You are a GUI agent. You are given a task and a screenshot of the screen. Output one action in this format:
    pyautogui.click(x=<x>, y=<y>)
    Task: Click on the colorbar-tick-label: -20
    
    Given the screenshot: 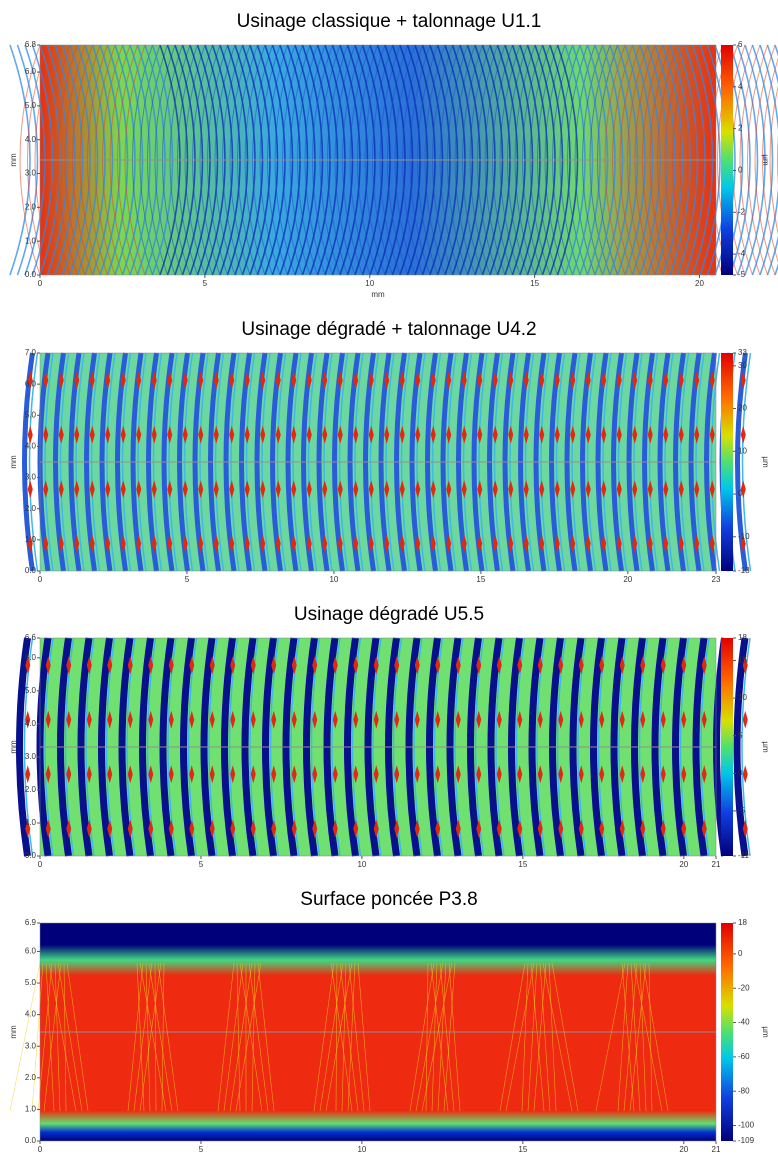 What is the action you would take?
    pyautogui.click(x=744, y=987)
    